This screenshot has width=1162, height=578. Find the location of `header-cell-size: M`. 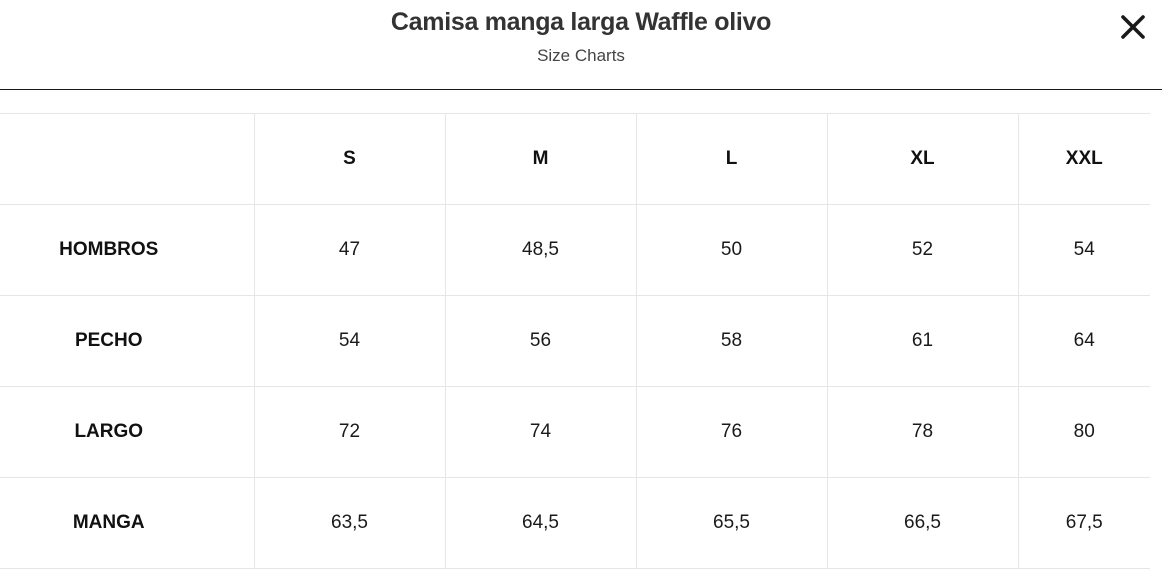

header-cell-size: M is located at coordinates (540, 159).